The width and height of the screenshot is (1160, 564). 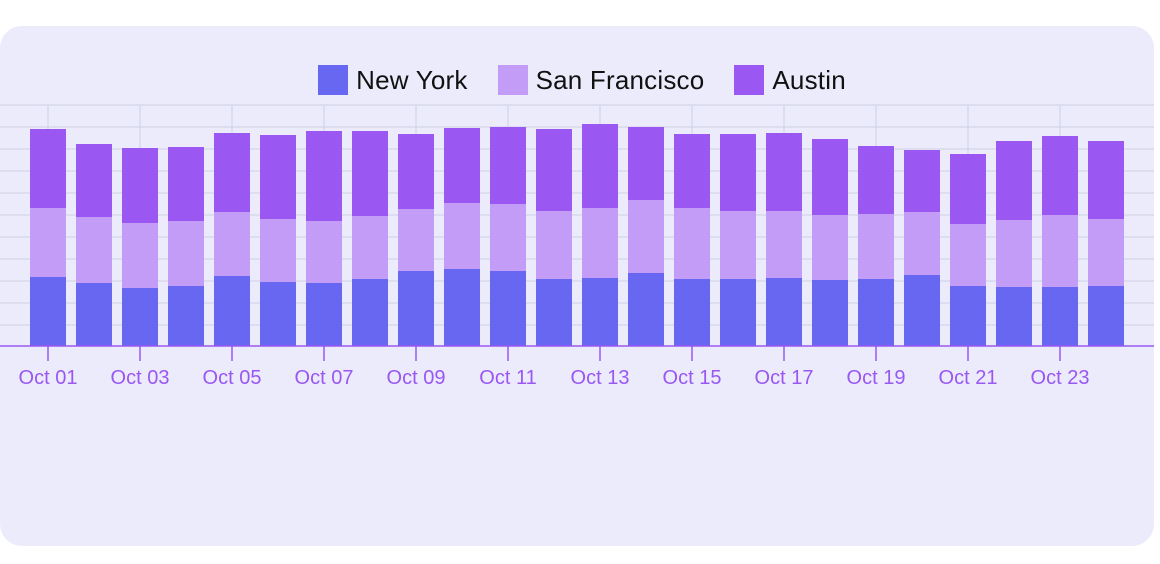 What do you see at coordinates (1060, 378) in the screenshot?
I see `x-tick-label: Oct 23` at bounding box center [1060, 378].